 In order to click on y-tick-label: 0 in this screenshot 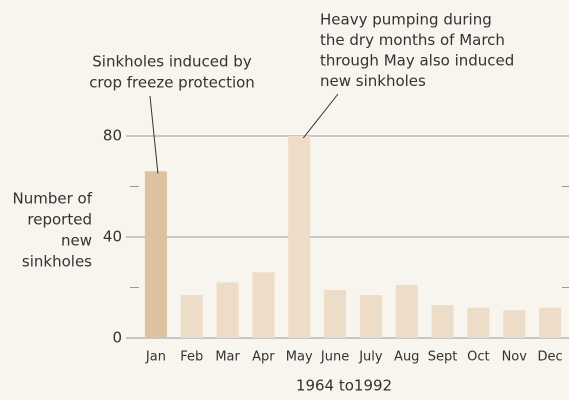, I will do `click(117, 338)`.